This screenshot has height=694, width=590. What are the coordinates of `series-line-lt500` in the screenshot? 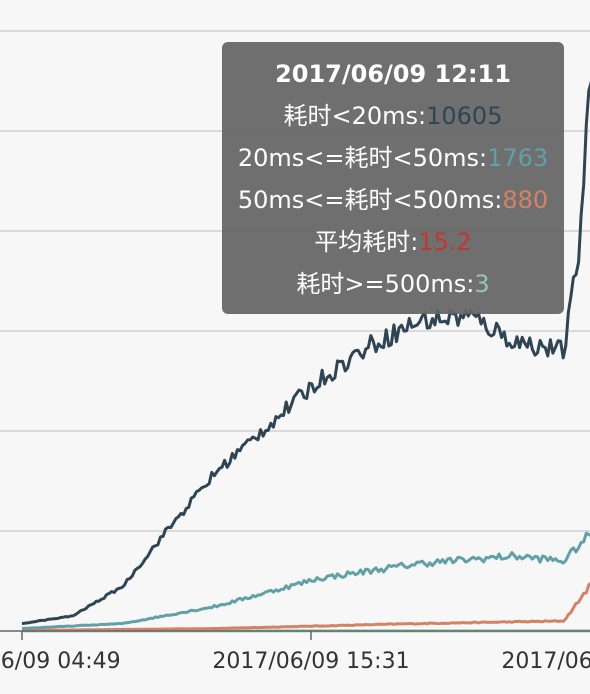 It's located at (306, 606).